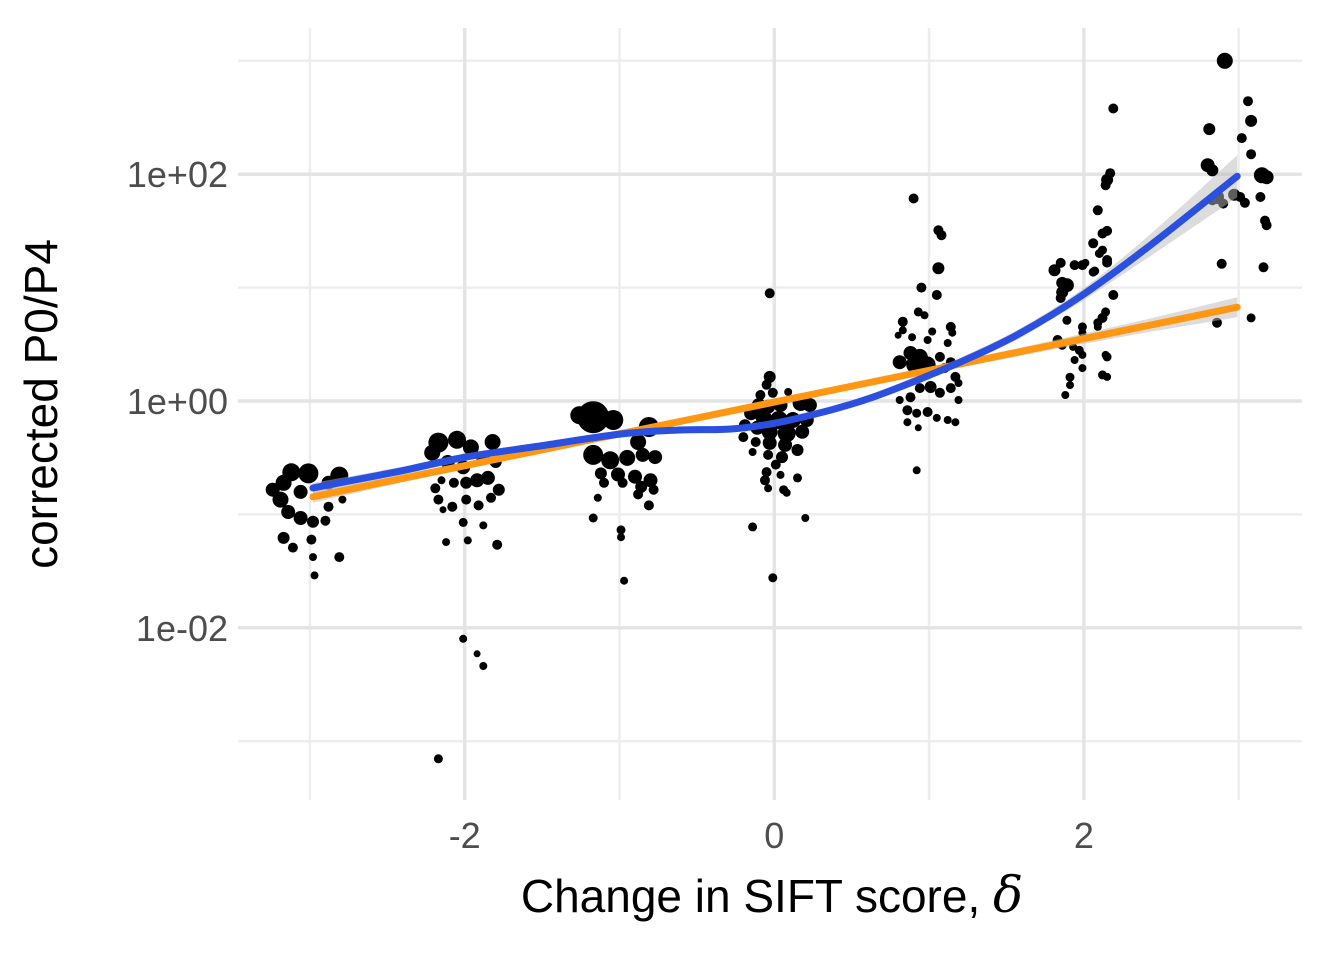 This screenshot has width=1344, height=960. What do you see at coordinates (182, 628) in the screenshot?
I see `y-tick-label: 1e-02` at bounding box center [182, 628].